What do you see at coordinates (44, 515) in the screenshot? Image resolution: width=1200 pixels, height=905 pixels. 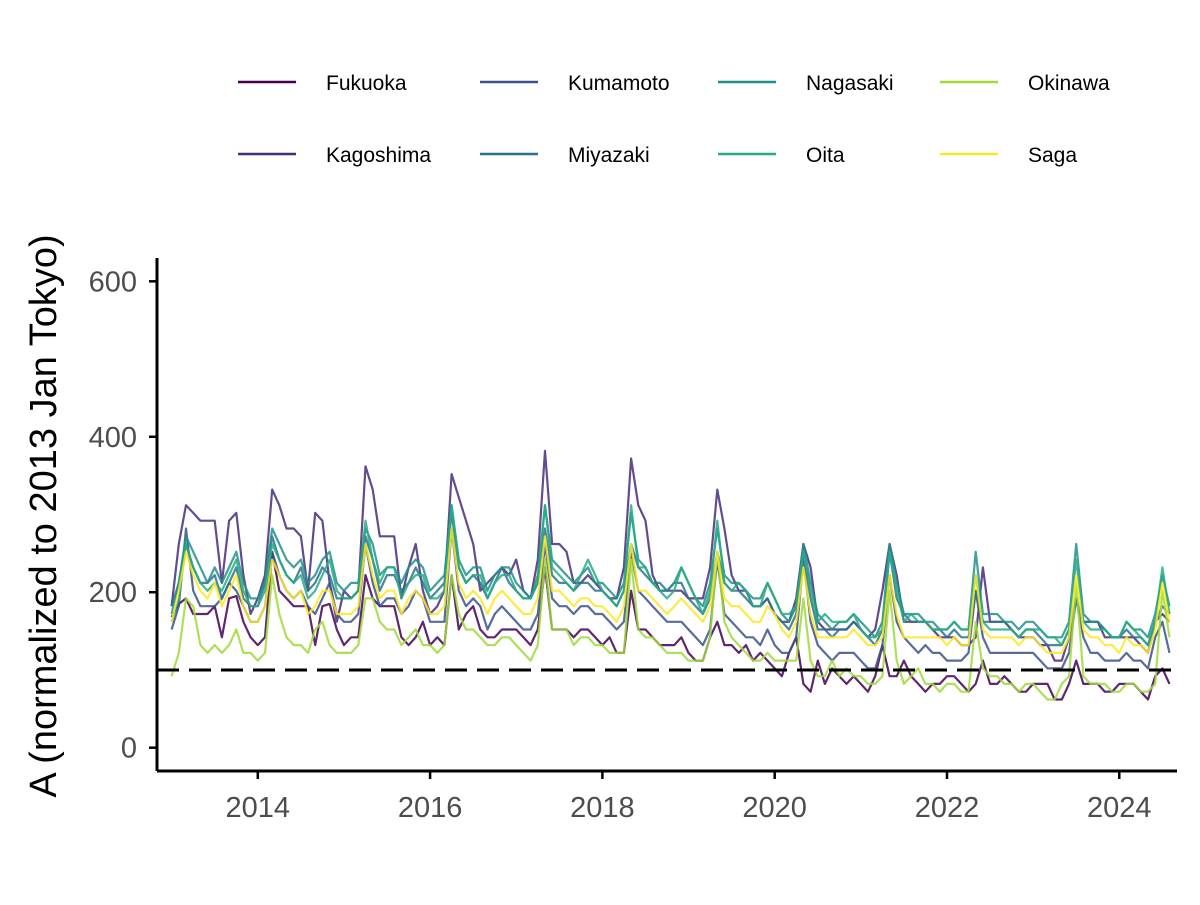 I see `y-axis-title: A (normalized to 2013 Jan Tokyo)` at bounding box center [44, 515].